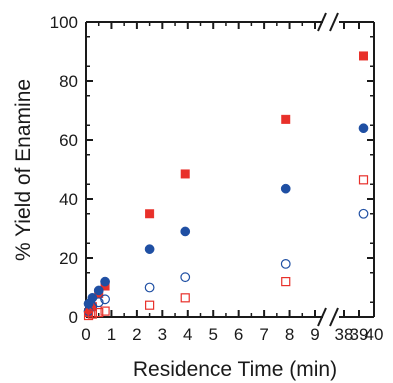 The image size is (393, 383). Describe the element at coordinates (263, 334) in the screenshot. I see `x-tick-label: 7` at that location.